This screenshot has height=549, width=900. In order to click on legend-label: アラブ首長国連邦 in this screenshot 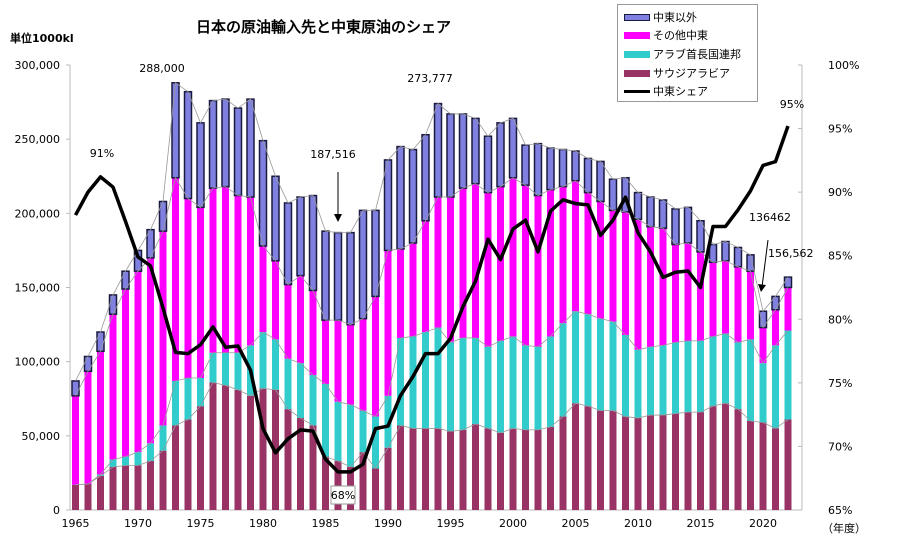, I will do `click(697, 54)`.